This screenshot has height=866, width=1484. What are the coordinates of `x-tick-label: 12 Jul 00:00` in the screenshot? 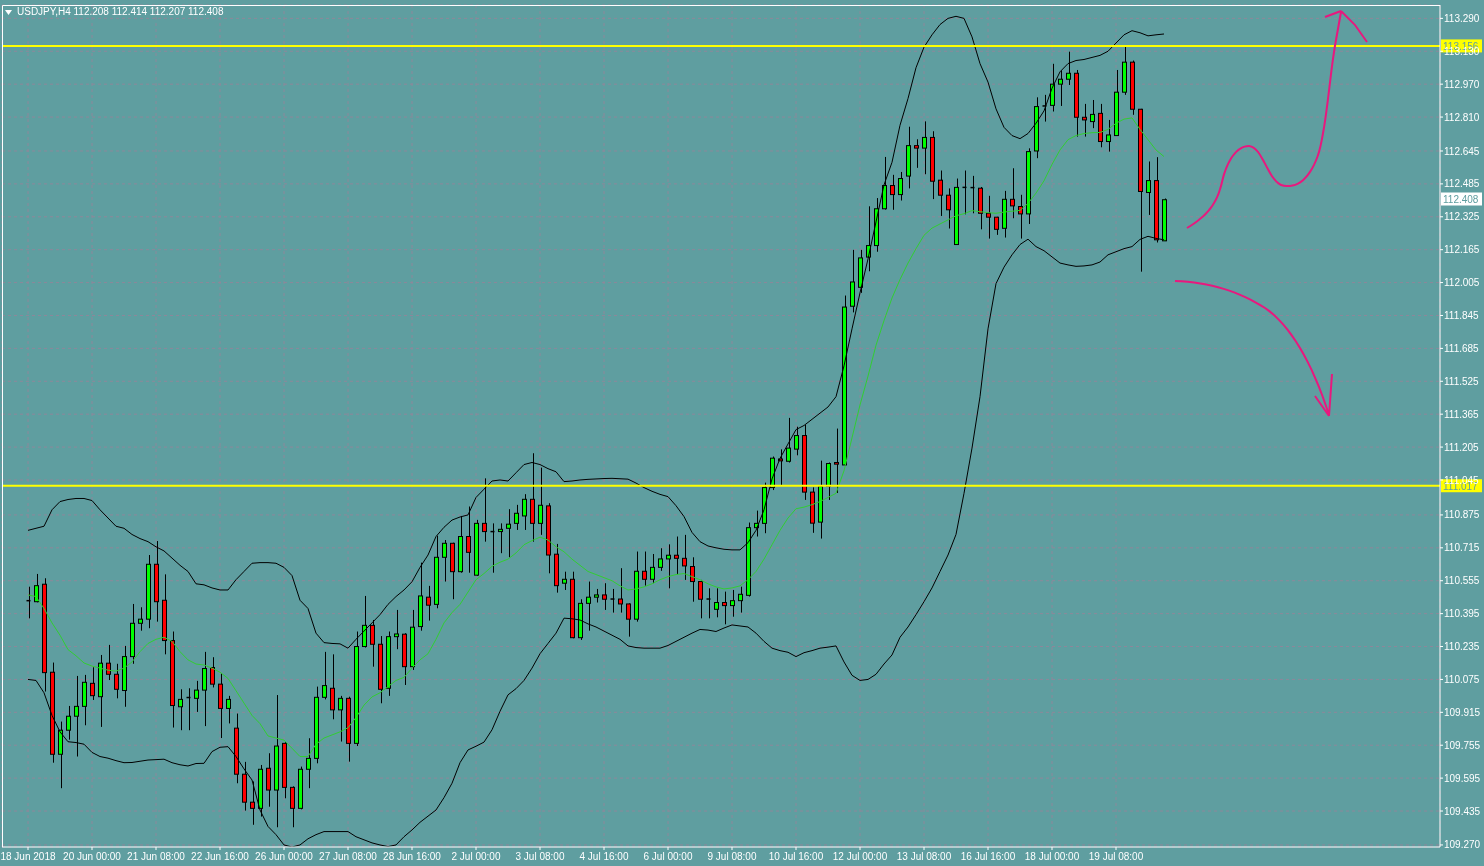 It's located at (860, 856).